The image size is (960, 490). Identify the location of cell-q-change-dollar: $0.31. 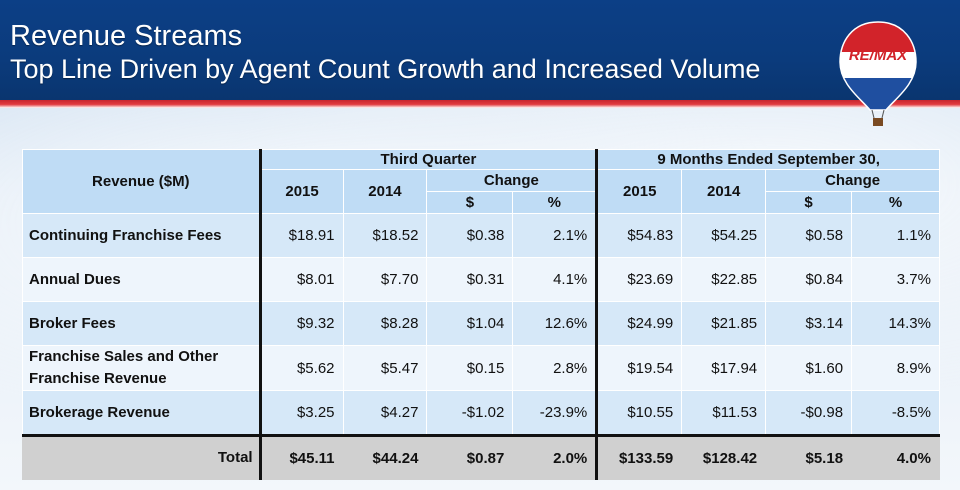
(470, 279).